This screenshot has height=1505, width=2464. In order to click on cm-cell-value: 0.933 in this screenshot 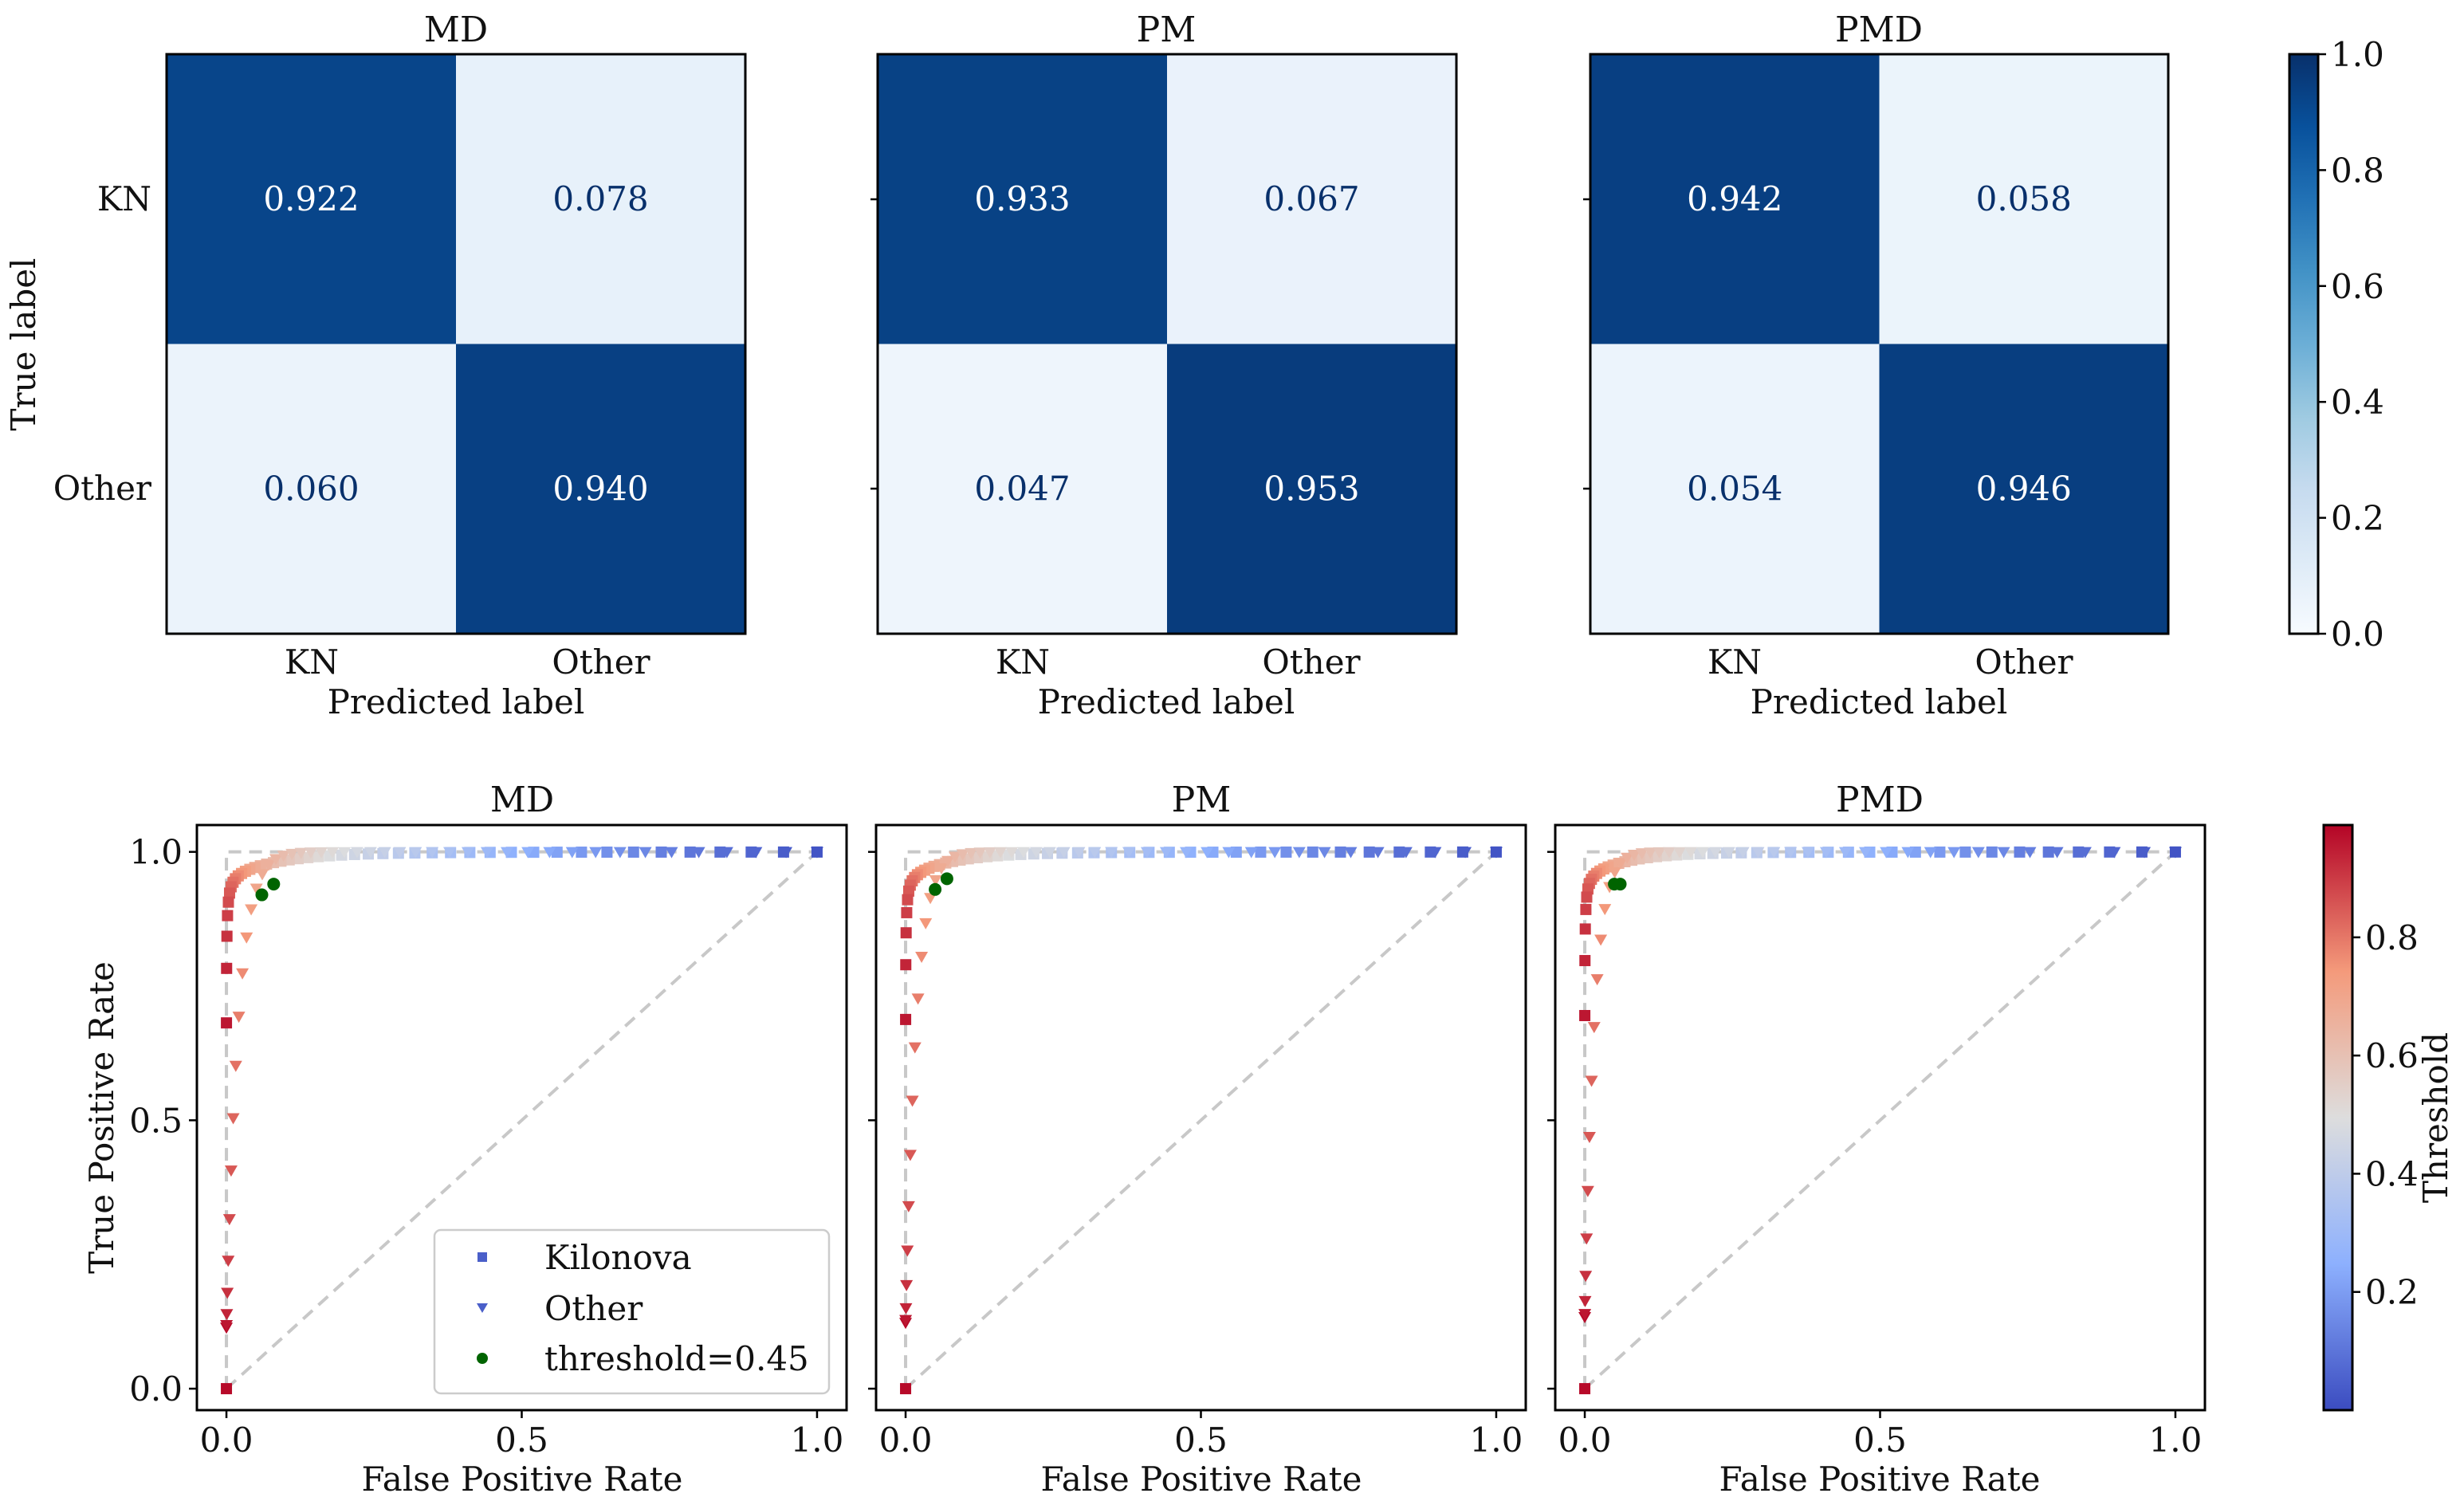, I will do `click(1022, 198)`.